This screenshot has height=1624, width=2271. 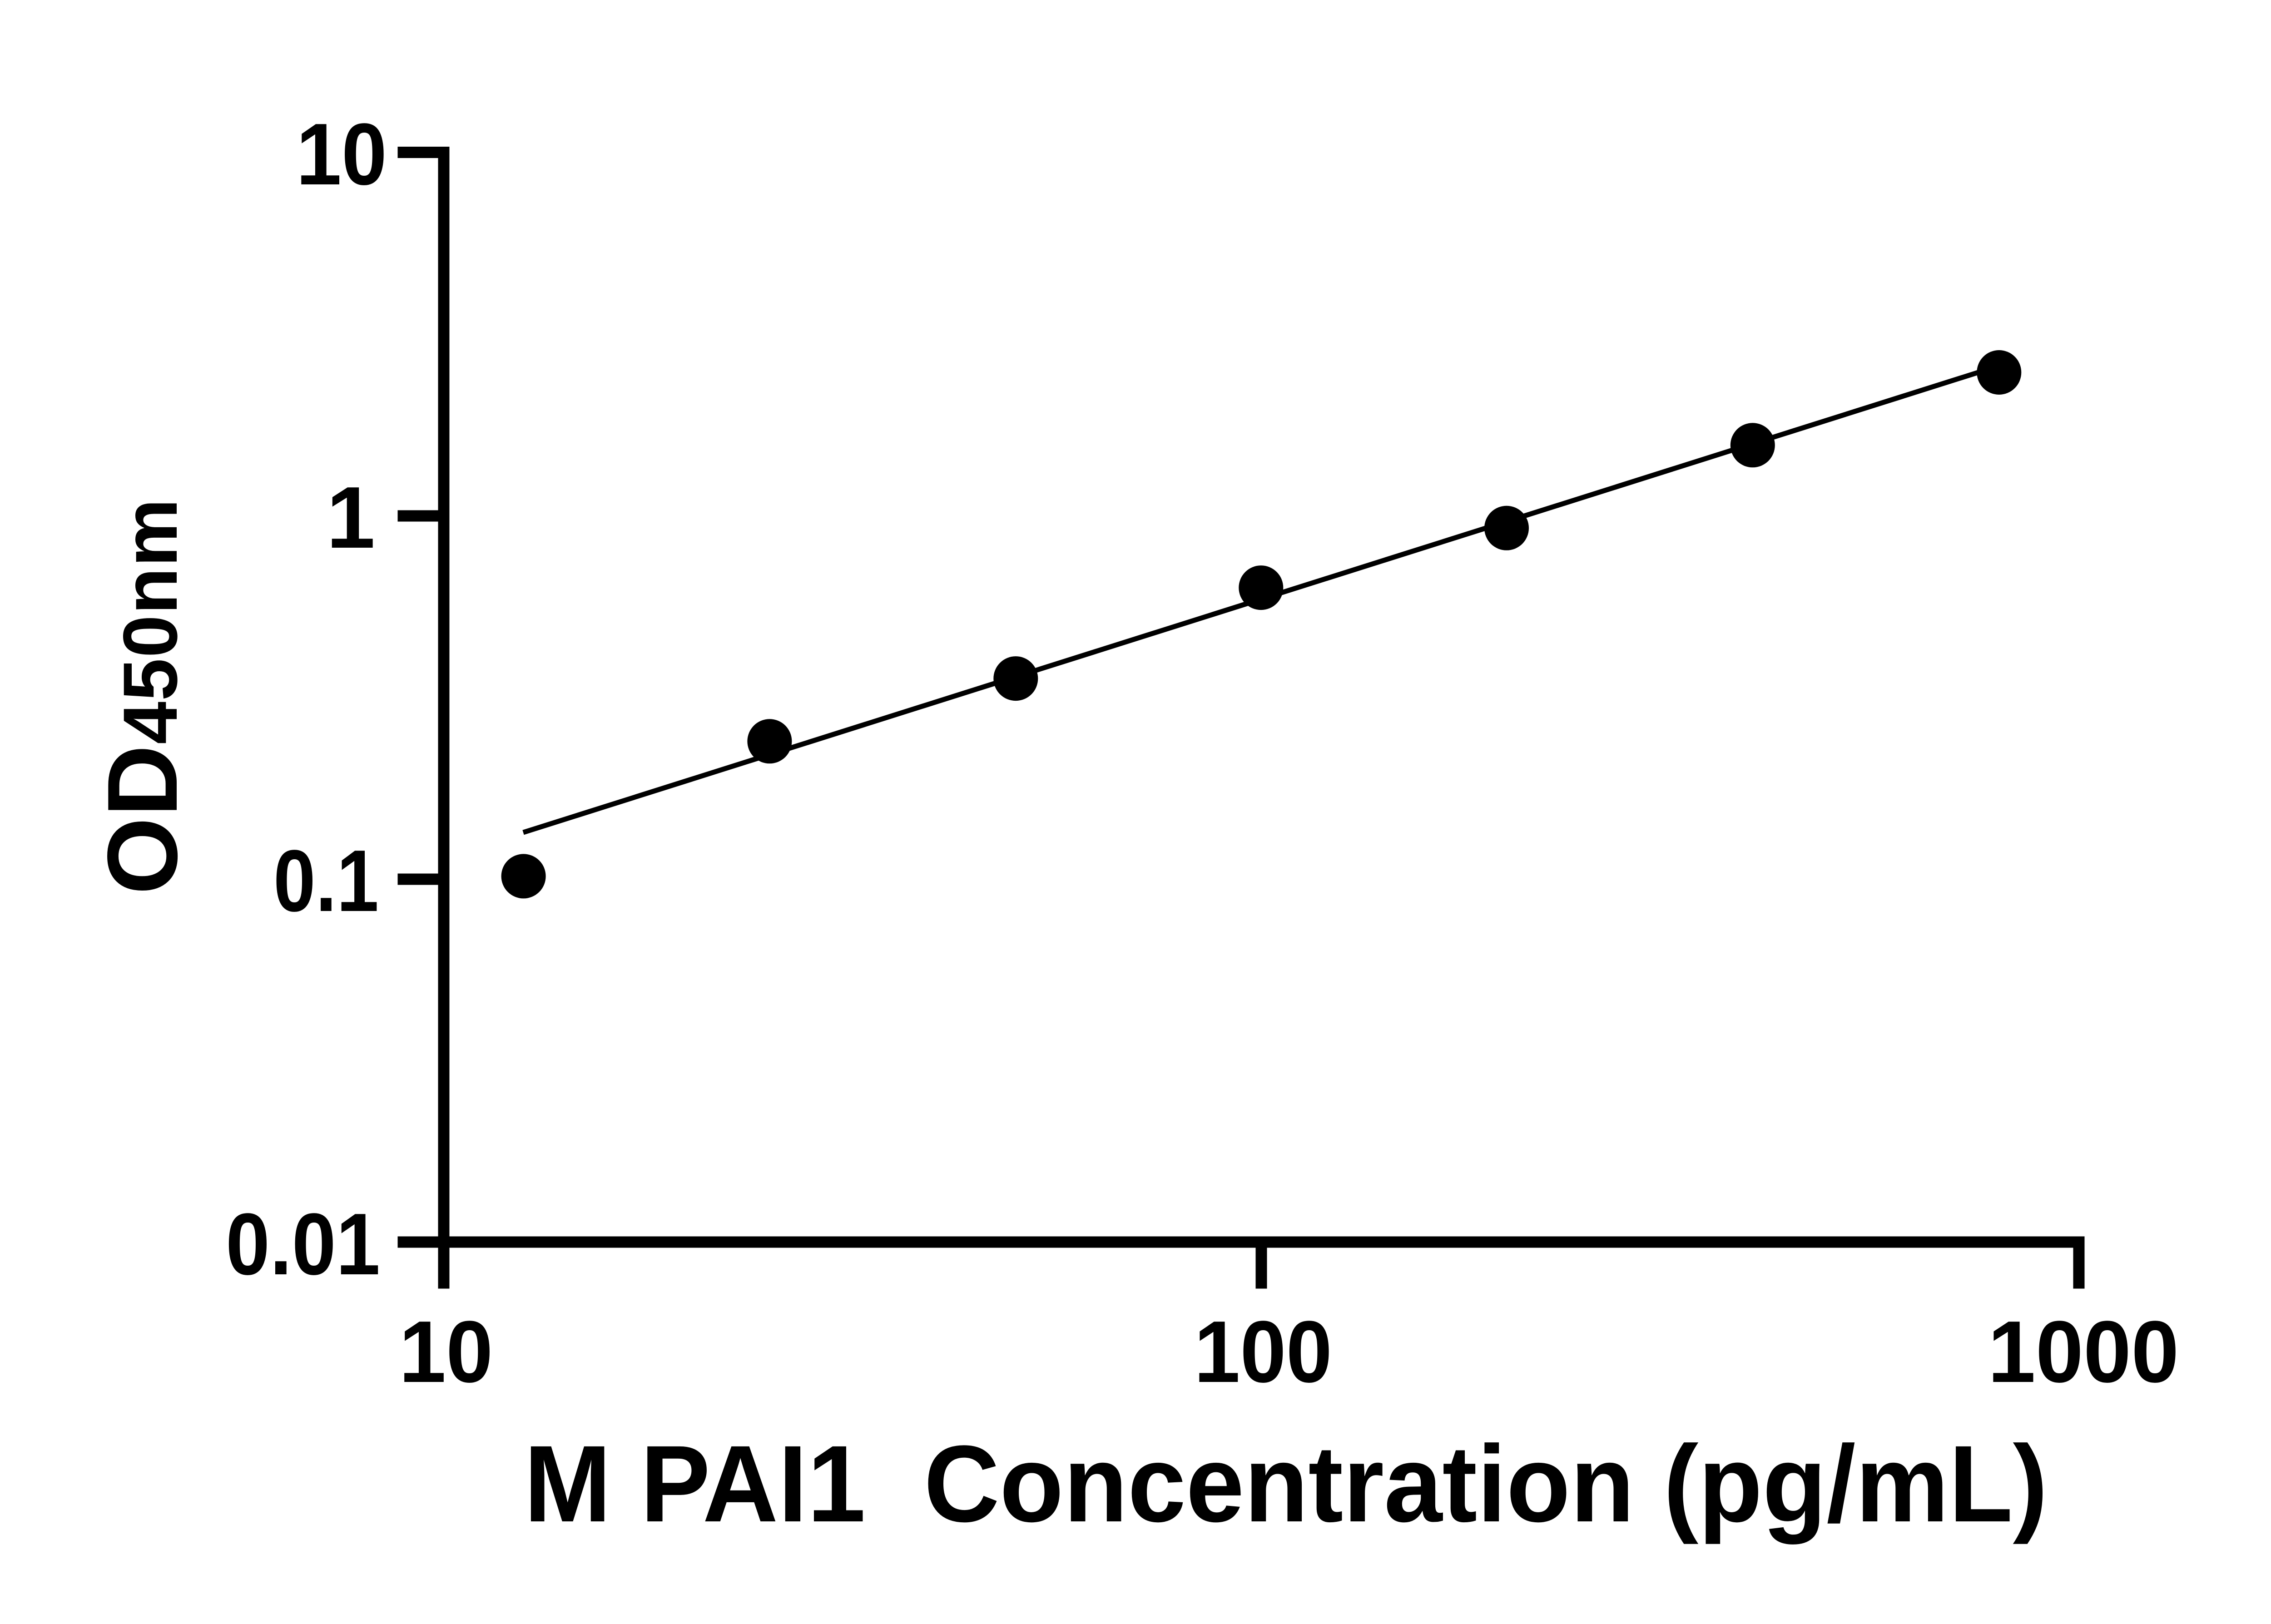 What do you see at coordinates (142, 697) in the screenshot?
I see `svg-text: OD450nm` at bounding box center [142, 697].